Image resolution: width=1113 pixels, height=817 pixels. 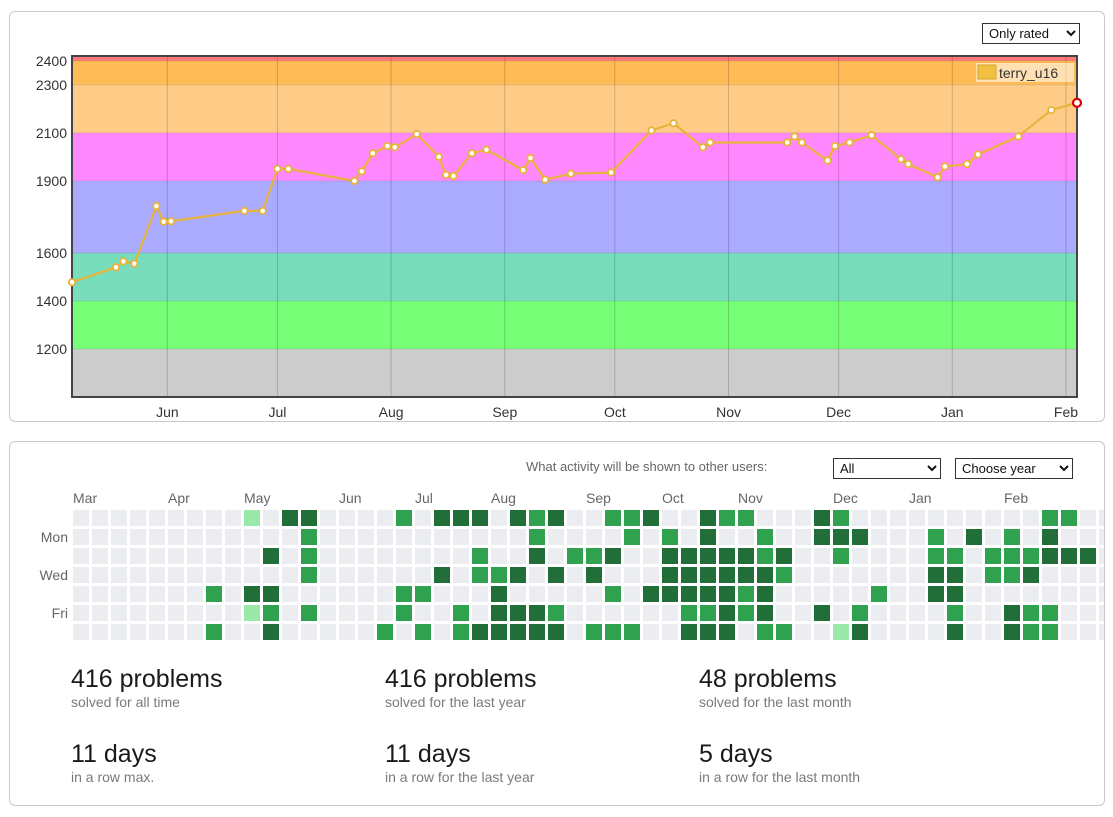 What do you see at coordinates (1031, 33) in the screenshot?
I see `rating-filter-select: Only rated` at bounding box center [1031, 33].